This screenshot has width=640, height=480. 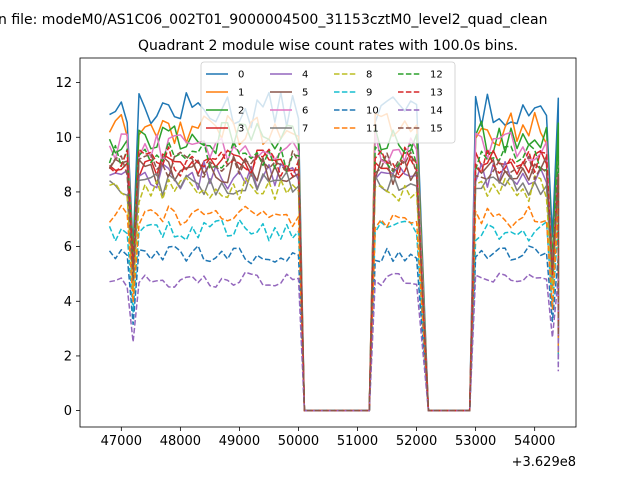 What do you see at coordinates (121, 441) in the screenshot?
I see `x-tick-label: 47000` at bounding box center [121, 441].